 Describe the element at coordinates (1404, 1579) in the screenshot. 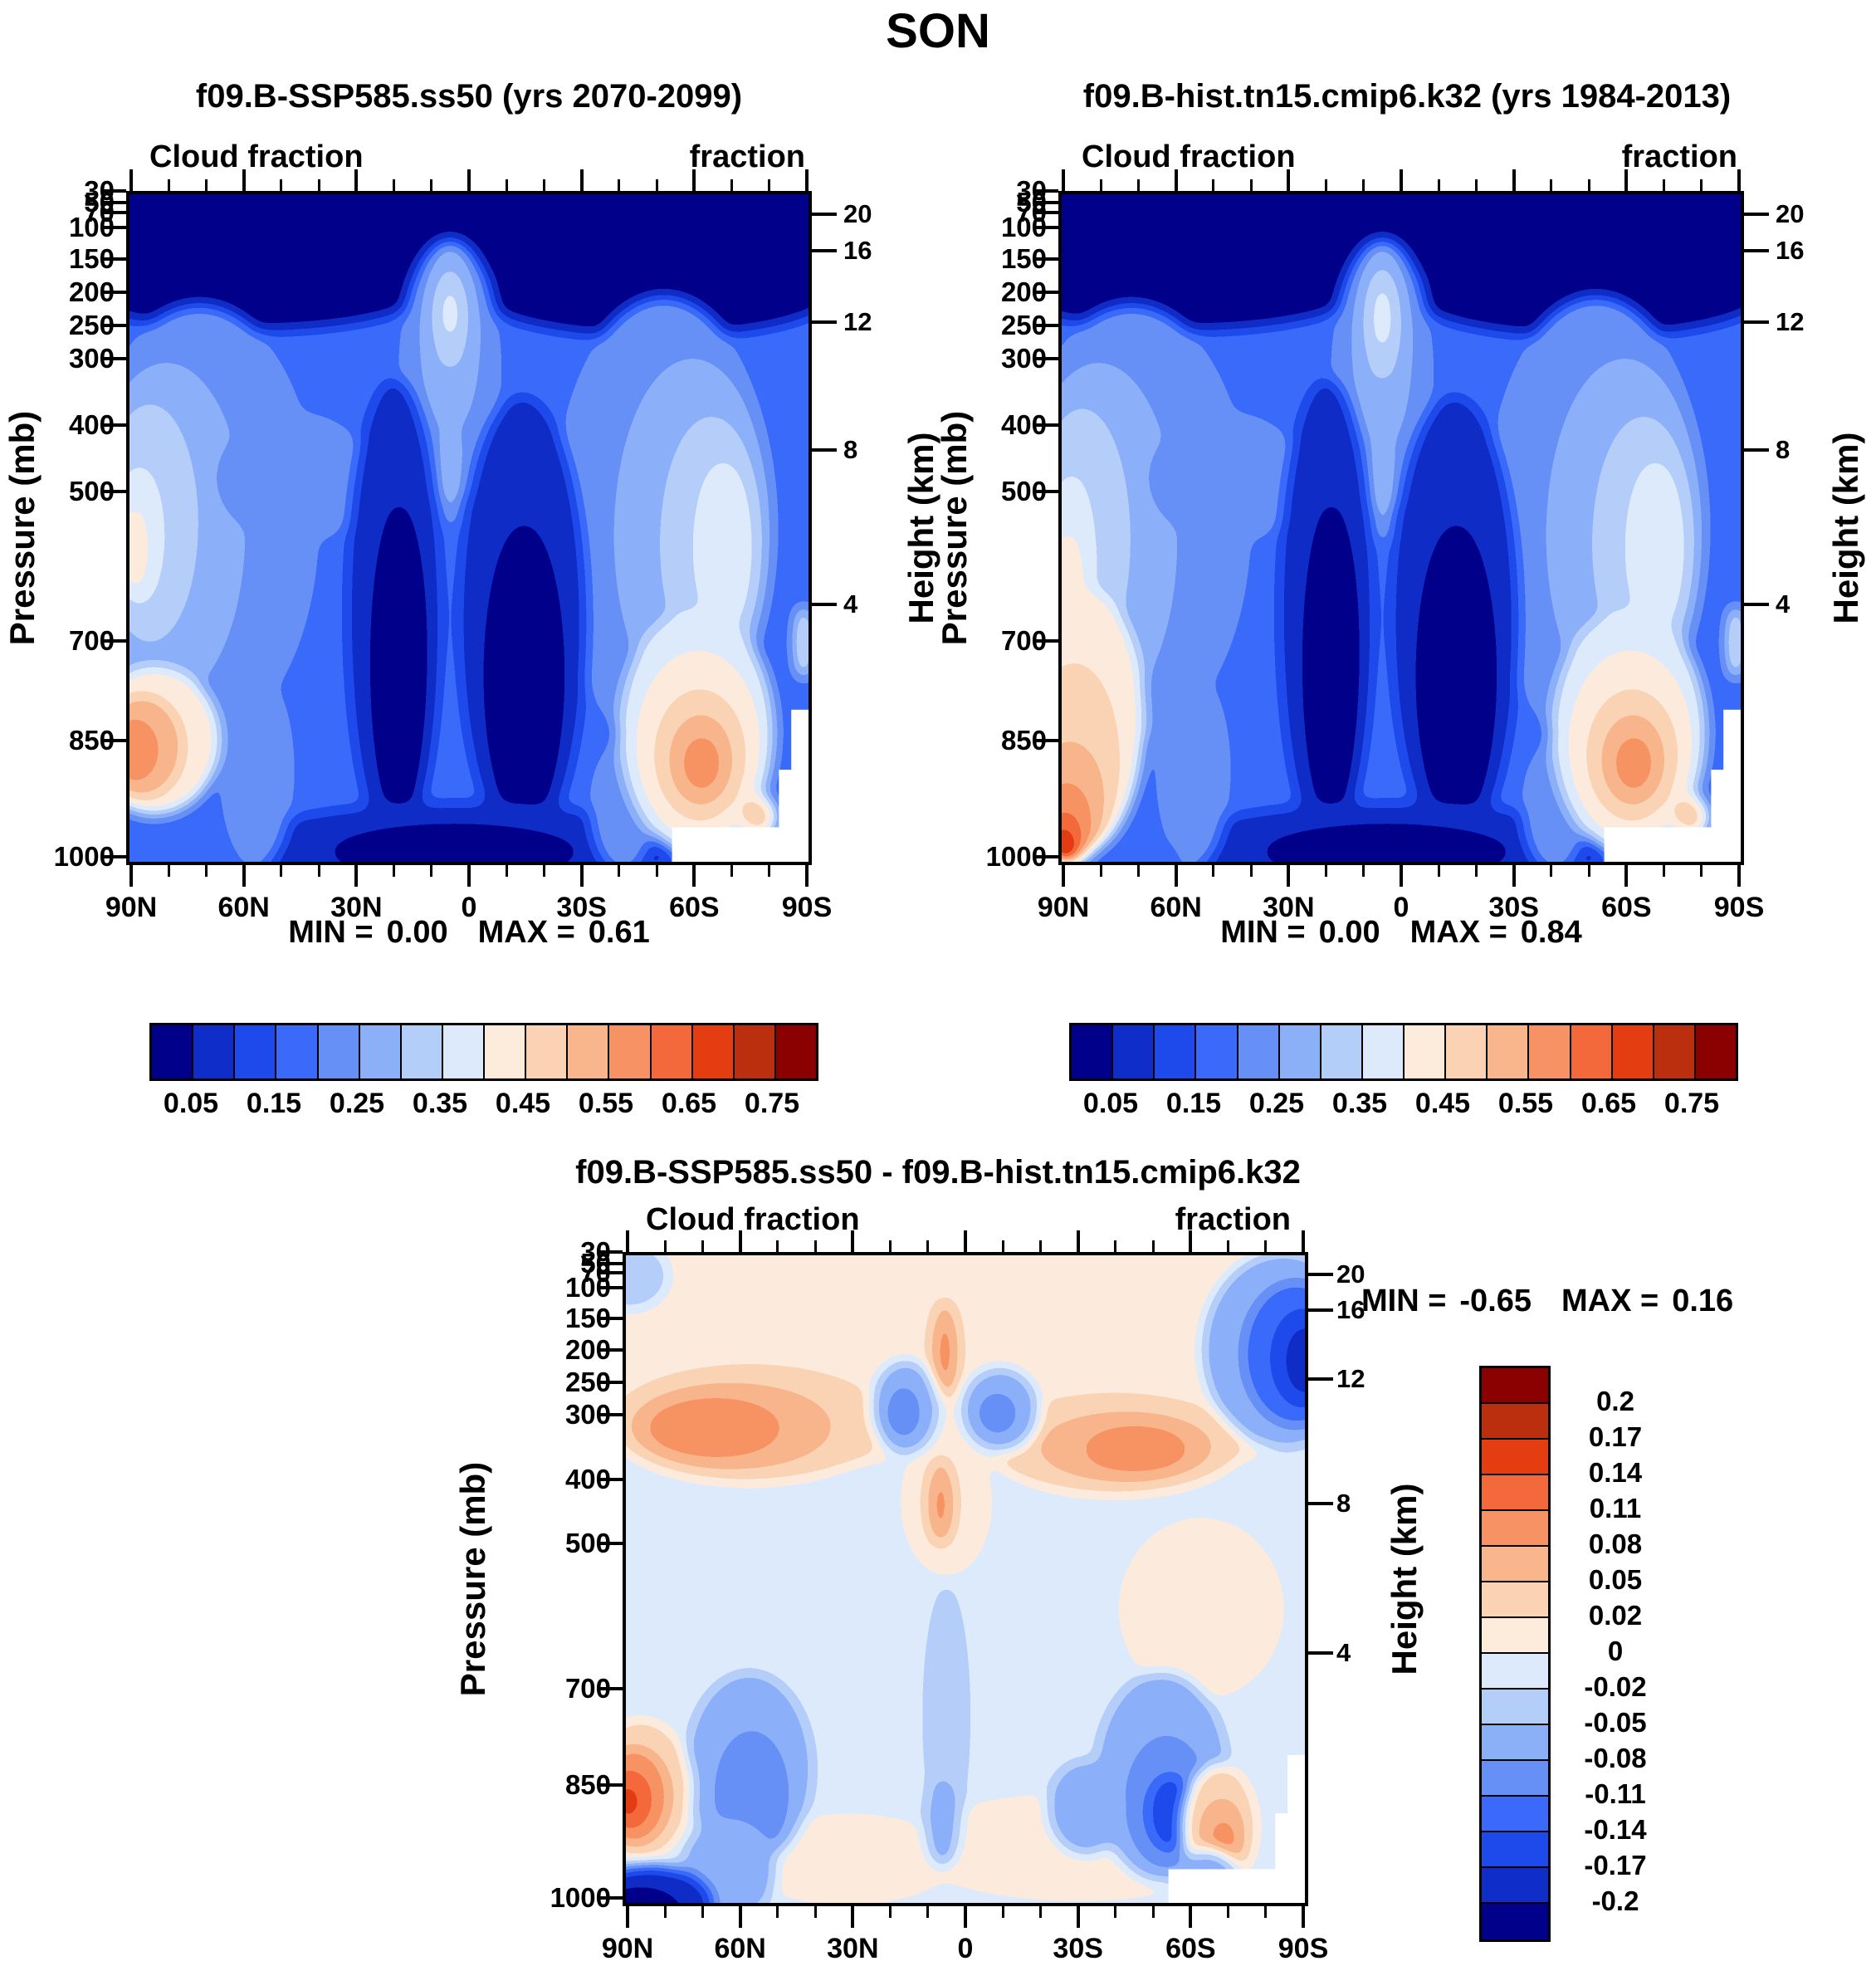

I see `height-axis-label: Height (km)` at that location.